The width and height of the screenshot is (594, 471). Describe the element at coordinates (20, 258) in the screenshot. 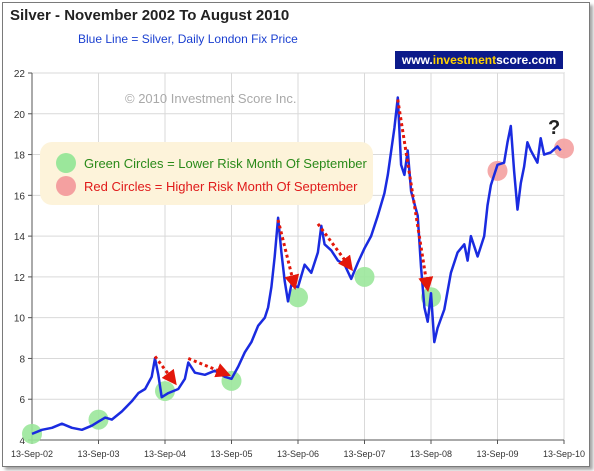

I see `y-tick-labels: 4 6 8 10 12 14 16 18 20 22` at that location.